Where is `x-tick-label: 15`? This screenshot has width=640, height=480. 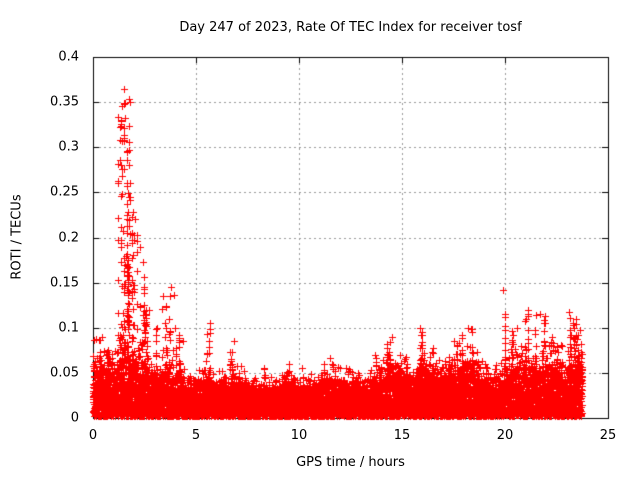 x-tick-label: 15 is located at coordinates (402, 435).